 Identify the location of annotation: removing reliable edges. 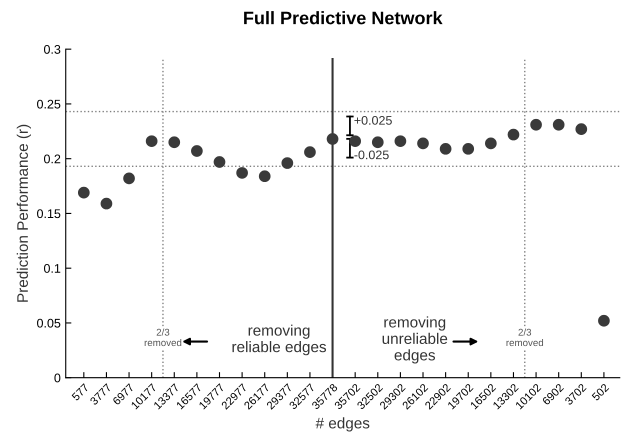
(279, 340).